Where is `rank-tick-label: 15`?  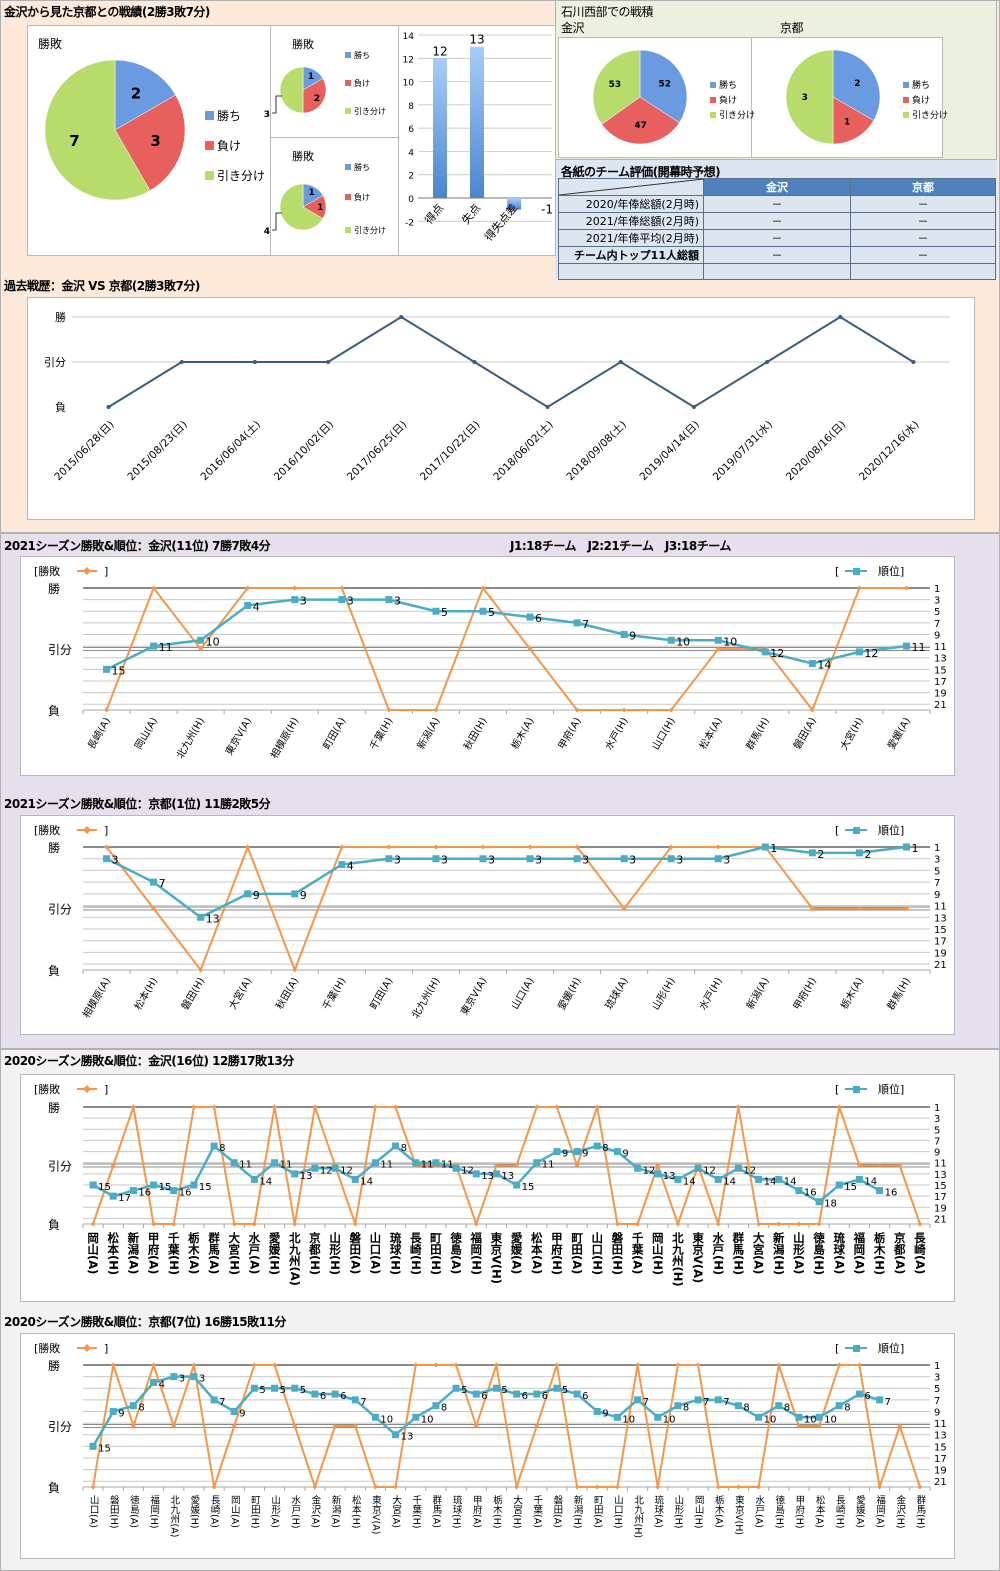 rank-tick-label: 15 is located at coordinates (940, 1447).